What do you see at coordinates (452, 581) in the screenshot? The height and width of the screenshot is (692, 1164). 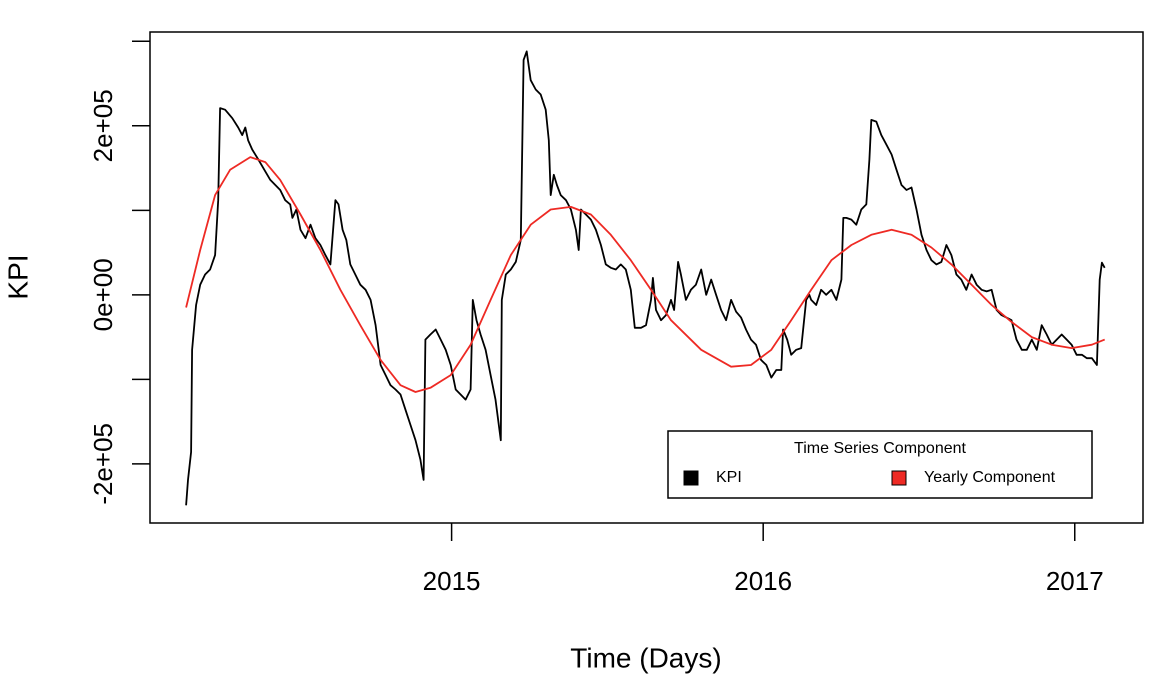 I see `x-tick-label: 2015` at bounding box center [452, 581].